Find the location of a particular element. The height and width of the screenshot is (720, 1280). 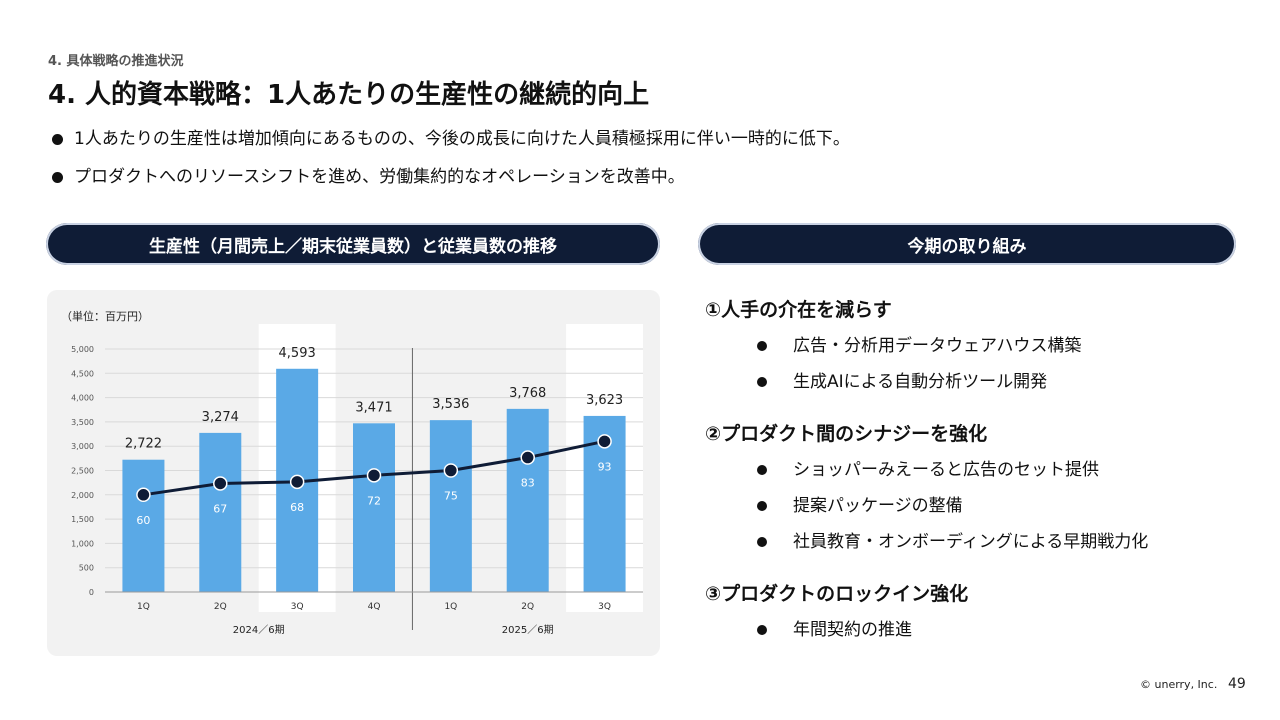

y-tick-label: 3,500 is located at coordinates (82, 422).